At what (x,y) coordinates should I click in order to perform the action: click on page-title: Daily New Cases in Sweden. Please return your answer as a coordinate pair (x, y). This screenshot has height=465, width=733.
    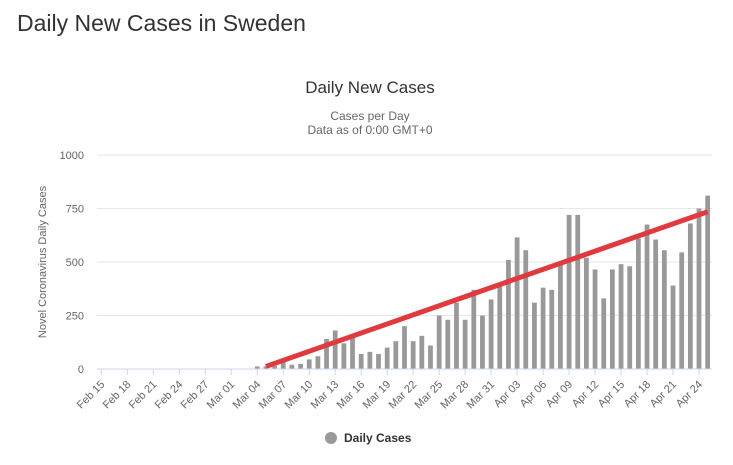
    Looking at the image, I should click on (161, 23).